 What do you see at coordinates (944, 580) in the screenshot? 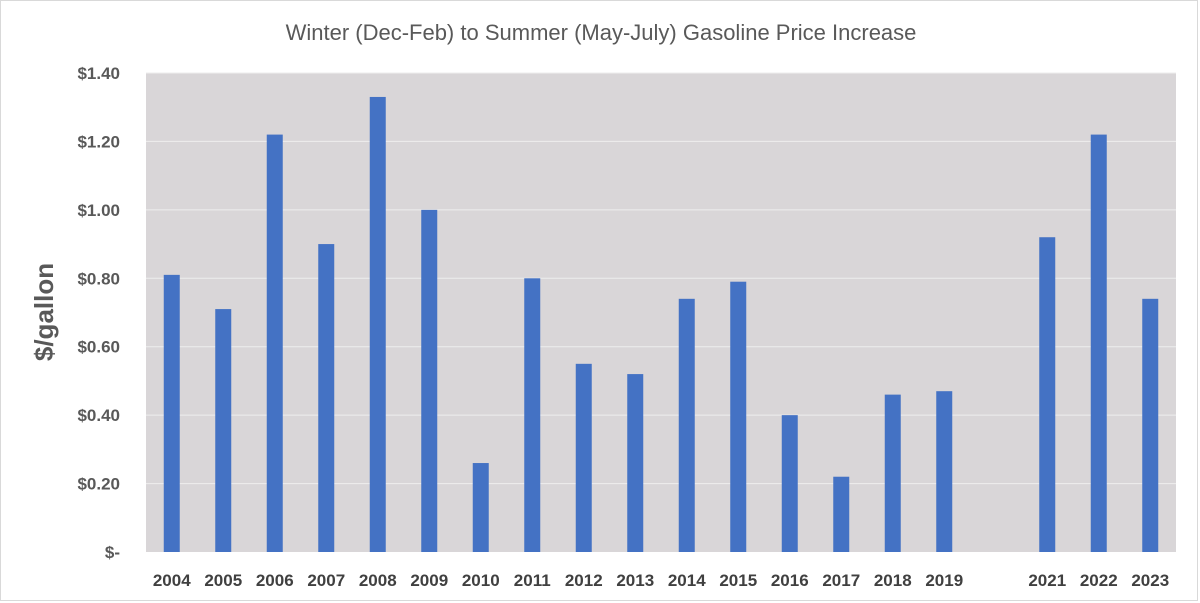
I see `x-tick-label: 2019` at bounding box center [944, 580].